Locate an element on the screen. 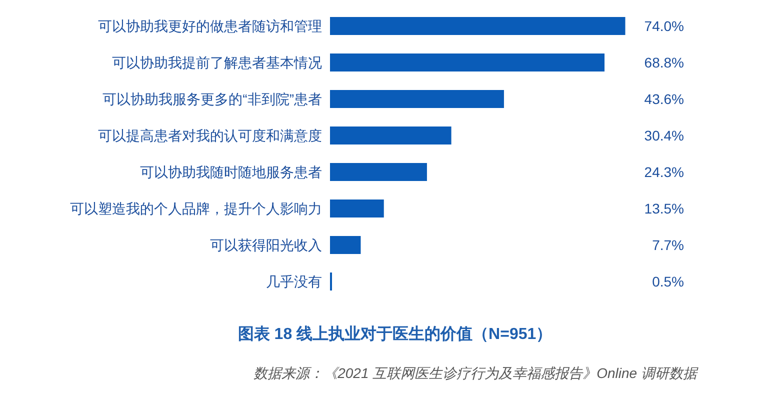  y-tick-label: 可以协助我提前了解患者基本情况 is located at coordinates (217, 62).